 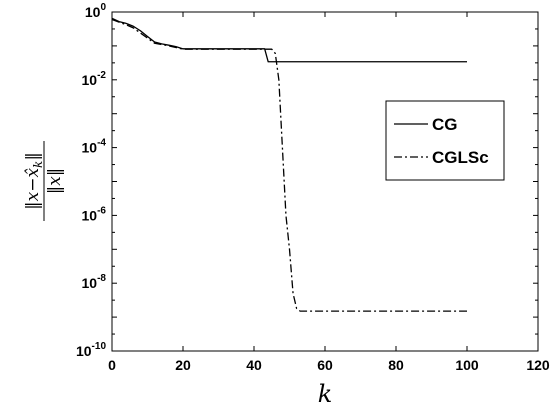 What do you see at coordinates (254, 365) in the screenshot?
I see `x-tick-label: 40` at bounding box center [254, 365].